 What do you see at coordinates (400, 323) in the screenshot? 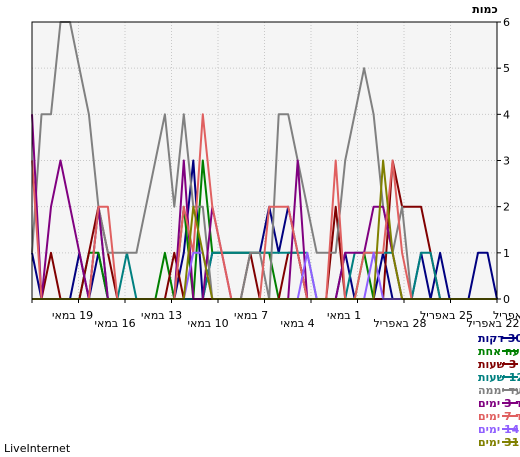
I see `x-tick-label: 28 באפריל` at bounding box center [400, 323].